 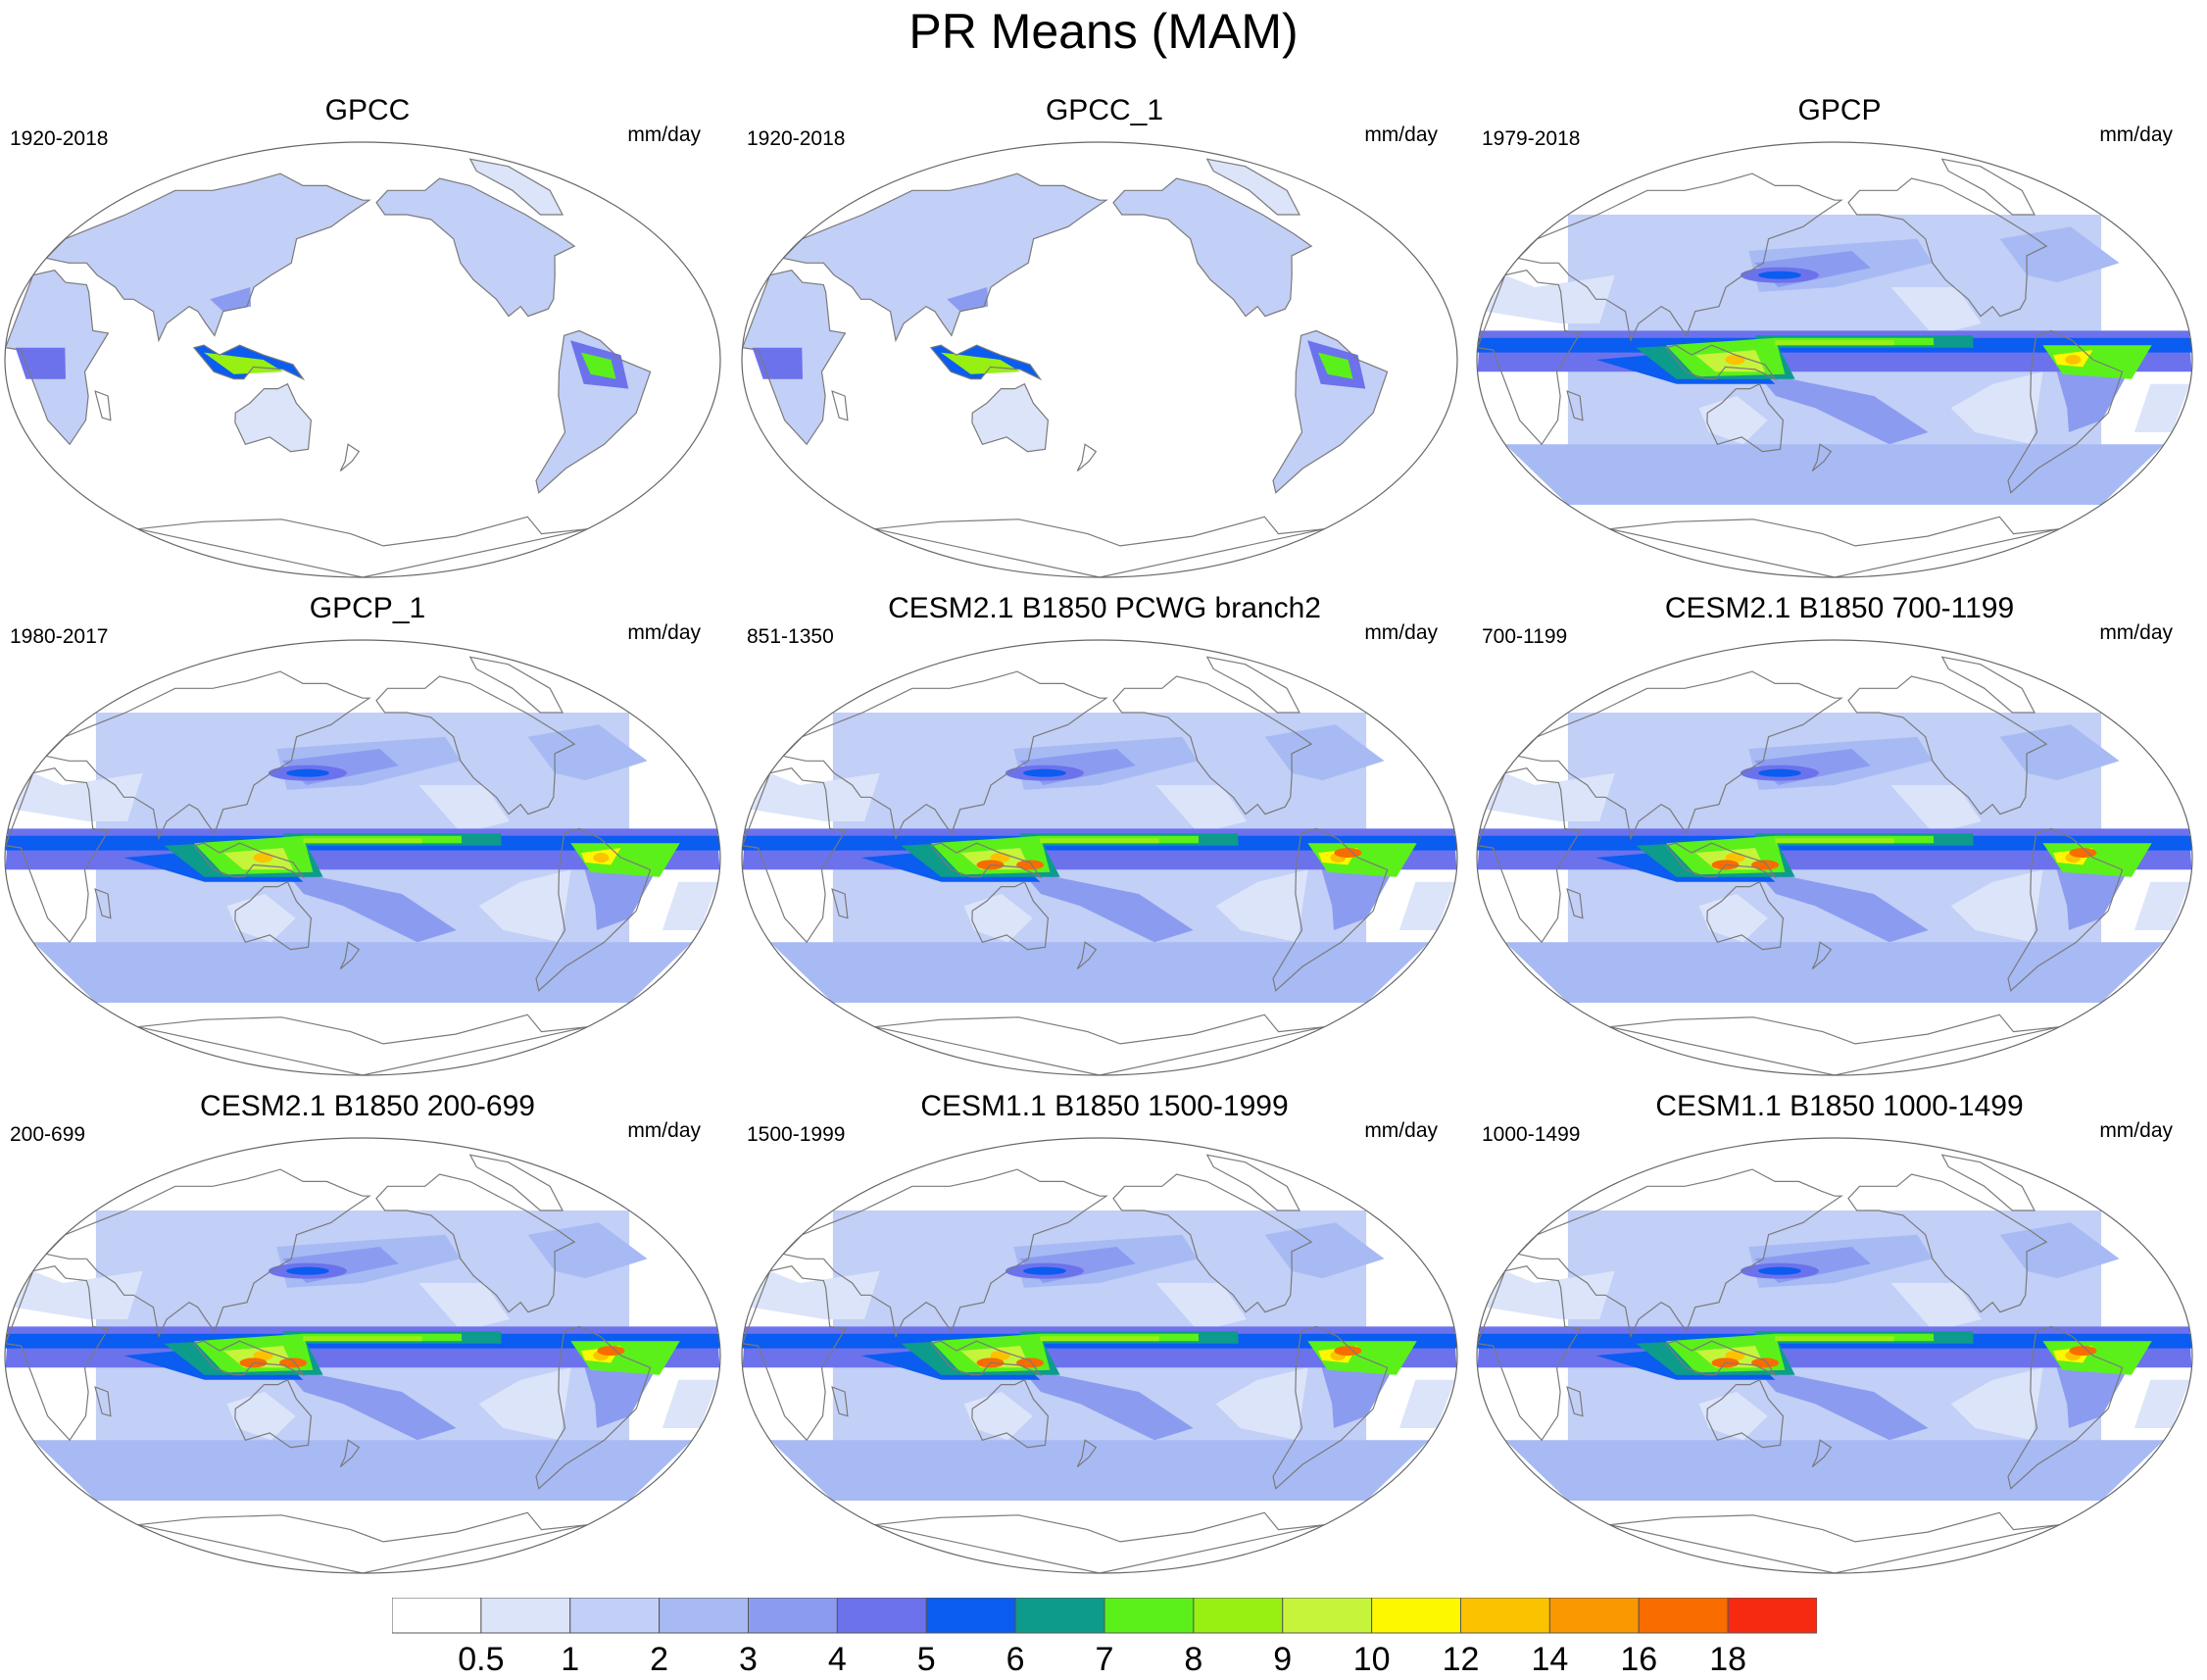 I want to click on map-panel-gpcp-1: GPCP_1 1980-2017 mm/day, so click(x=367, y=837).